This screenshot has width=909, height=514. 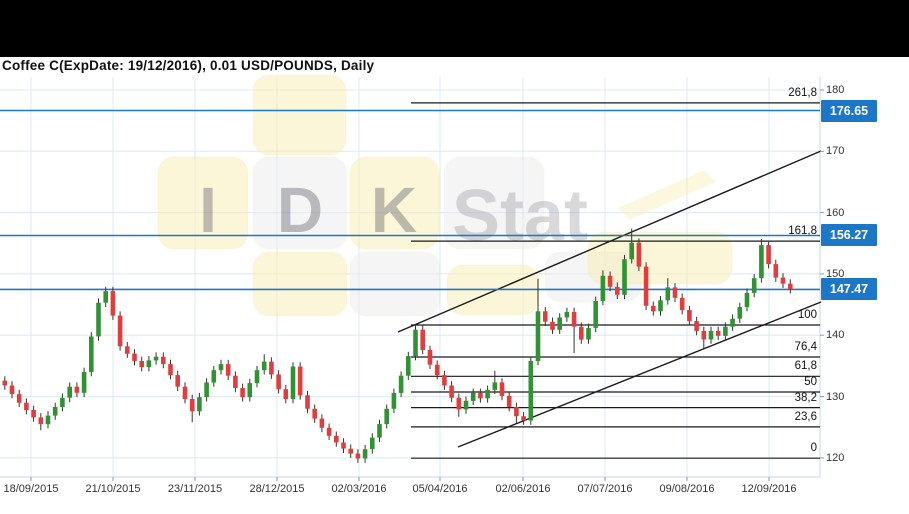 I want to click on fib-level-label: 161,8, so click(x=802, y=231).